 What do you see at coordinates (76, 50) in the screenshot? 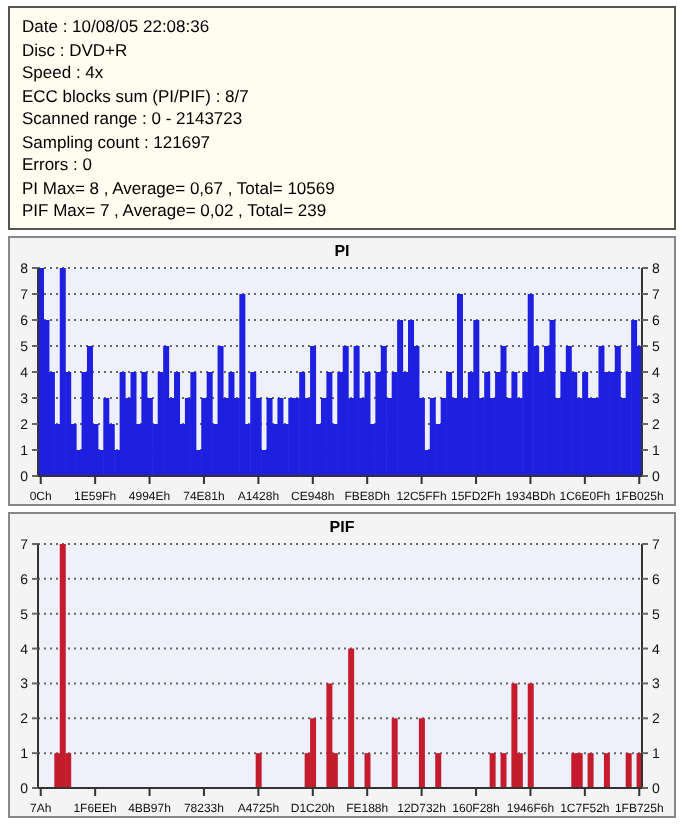
I see `text: Disc : DVD+R` at bounding box center [76, 50].